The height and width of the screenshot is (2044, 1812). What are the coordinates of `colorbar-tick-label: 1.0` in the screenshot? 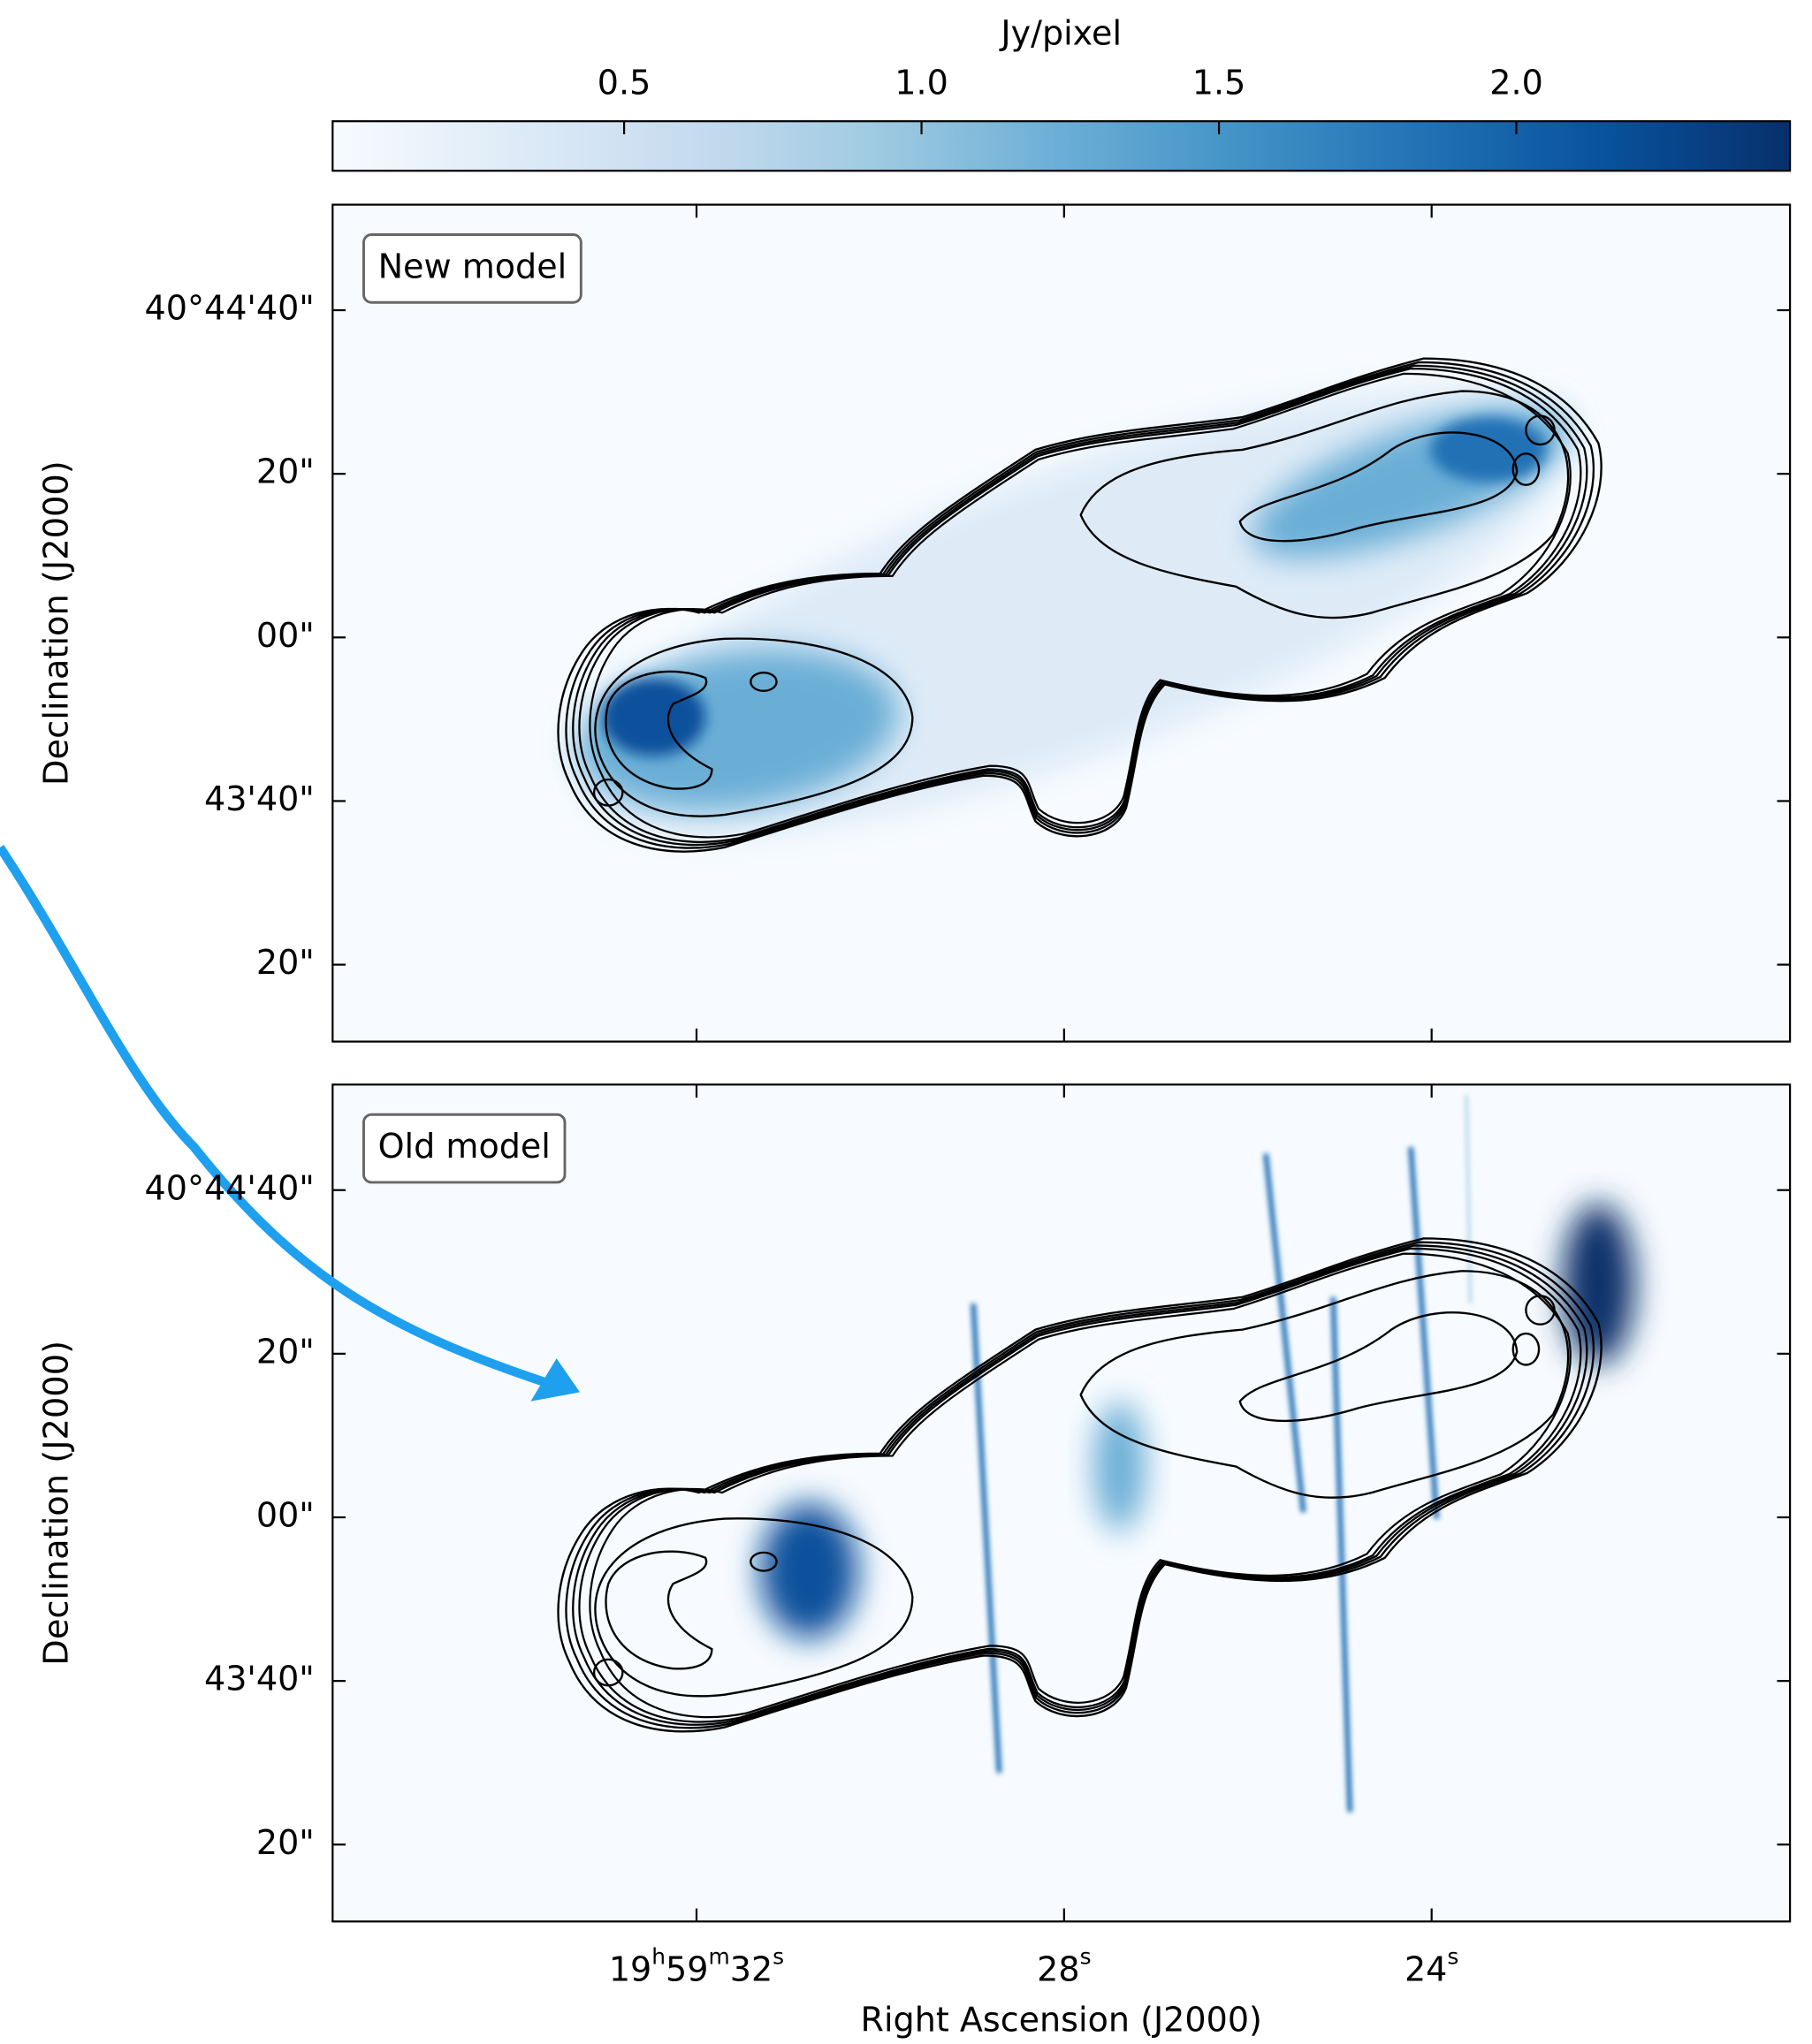 It's located at (921, 83).